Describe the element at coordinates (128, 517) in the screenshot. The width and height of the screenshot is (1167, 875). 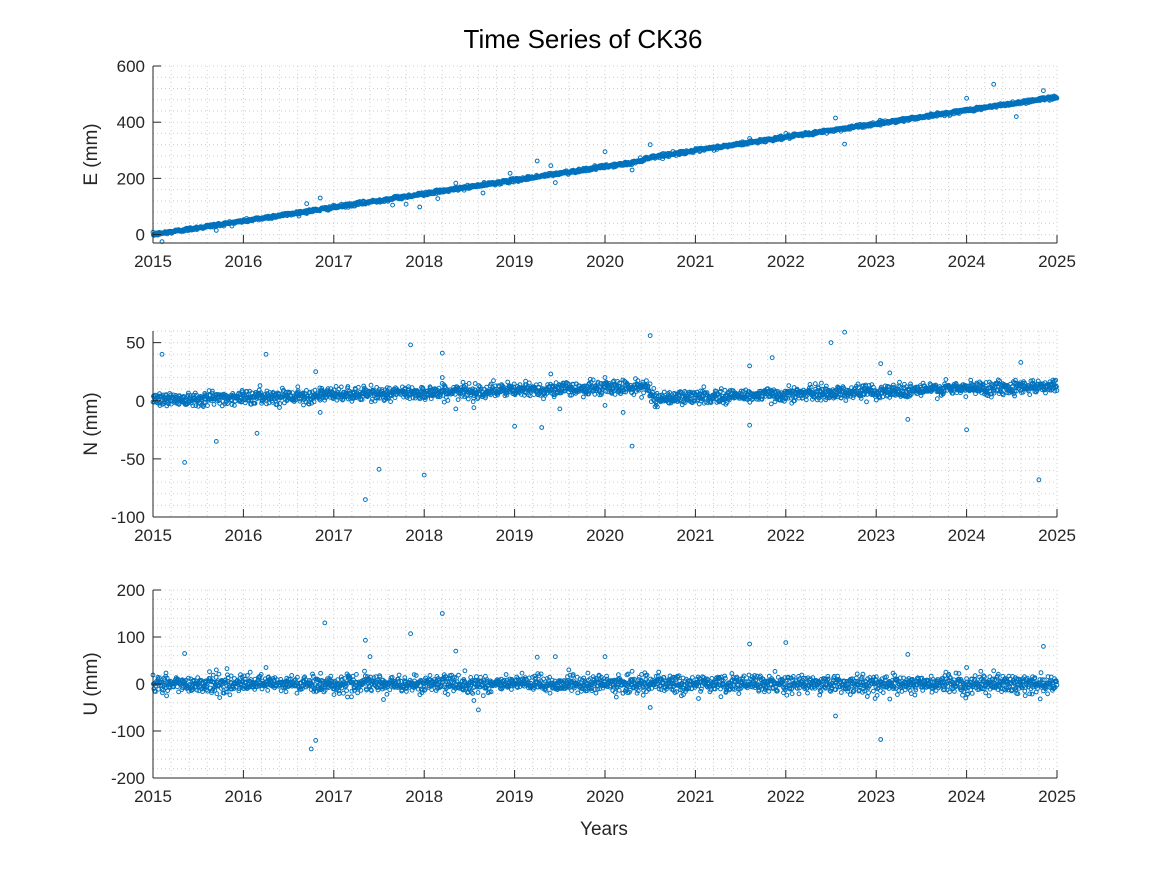
I see `y-tick-label: -100` at that location.